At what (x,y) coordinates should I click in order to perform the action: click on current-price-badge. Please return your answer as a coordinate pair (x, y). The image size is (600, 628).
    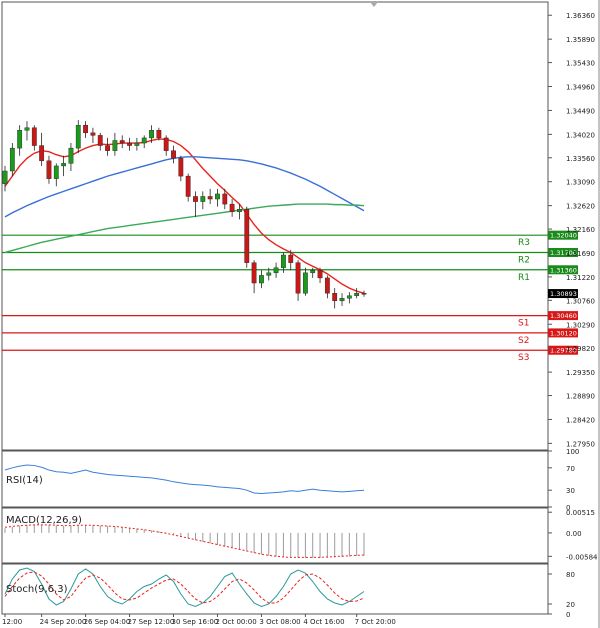
    Looking at the image, I should click on (563, 294).